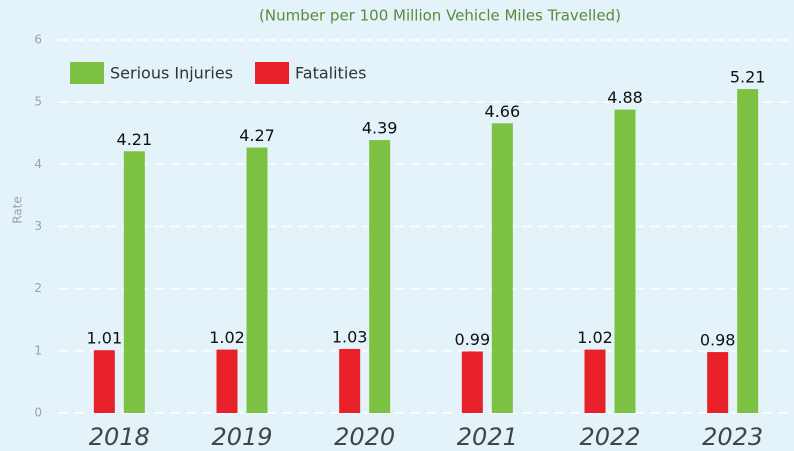 The width and height of the screenshot is (794, 451). I want to click on data-label: 1.01, so click(105, 338).